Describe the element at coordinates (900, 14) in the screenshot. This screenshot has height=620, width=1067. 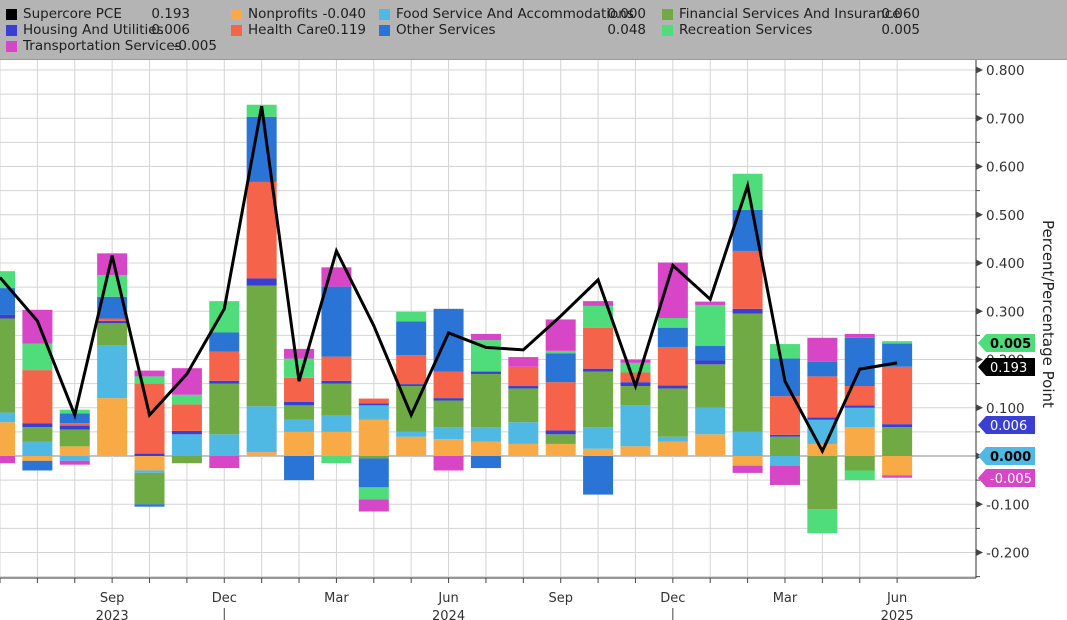
I see `legend-value: 0.060` at that location.